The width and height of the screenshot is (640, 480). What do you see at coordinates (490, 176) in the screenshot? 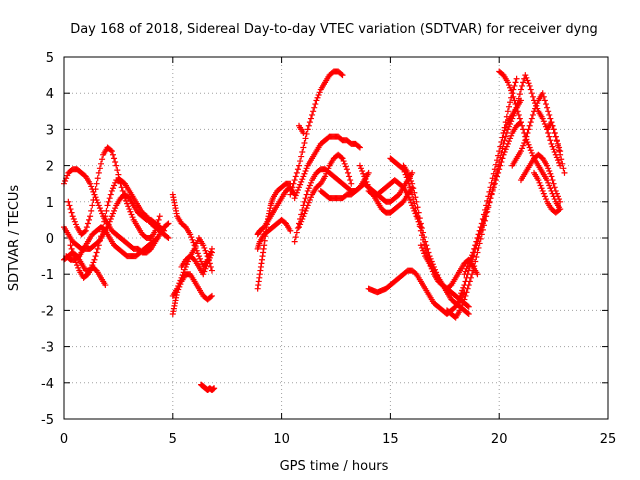
I see `series-arc-ac` at bounding box center [490, 176].